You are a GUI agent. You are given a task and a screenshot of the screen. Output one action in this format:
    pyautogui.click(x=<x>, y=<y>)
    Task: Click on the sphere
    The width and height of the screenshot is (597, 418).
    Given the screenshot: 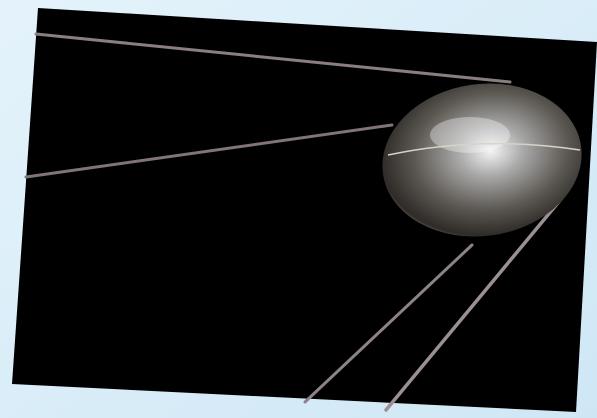 What is the action you would take?
    pyautogui.click(x=482, y=160)
    